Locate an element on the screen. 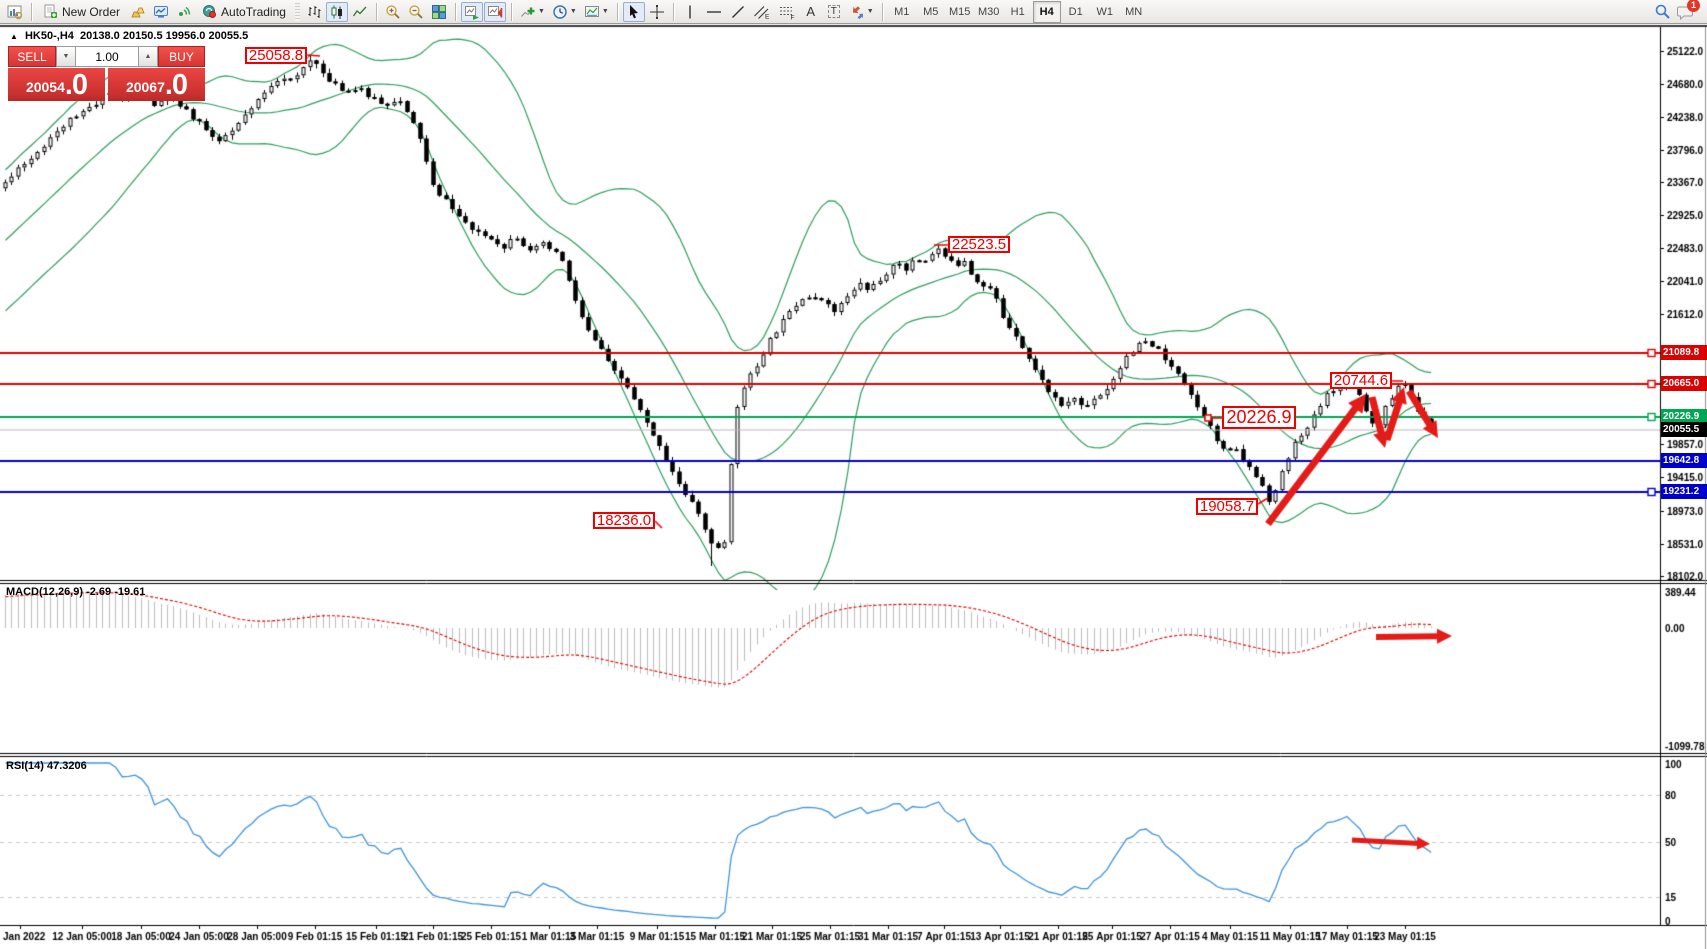  clock-icon is located at coordinates (560, 12).